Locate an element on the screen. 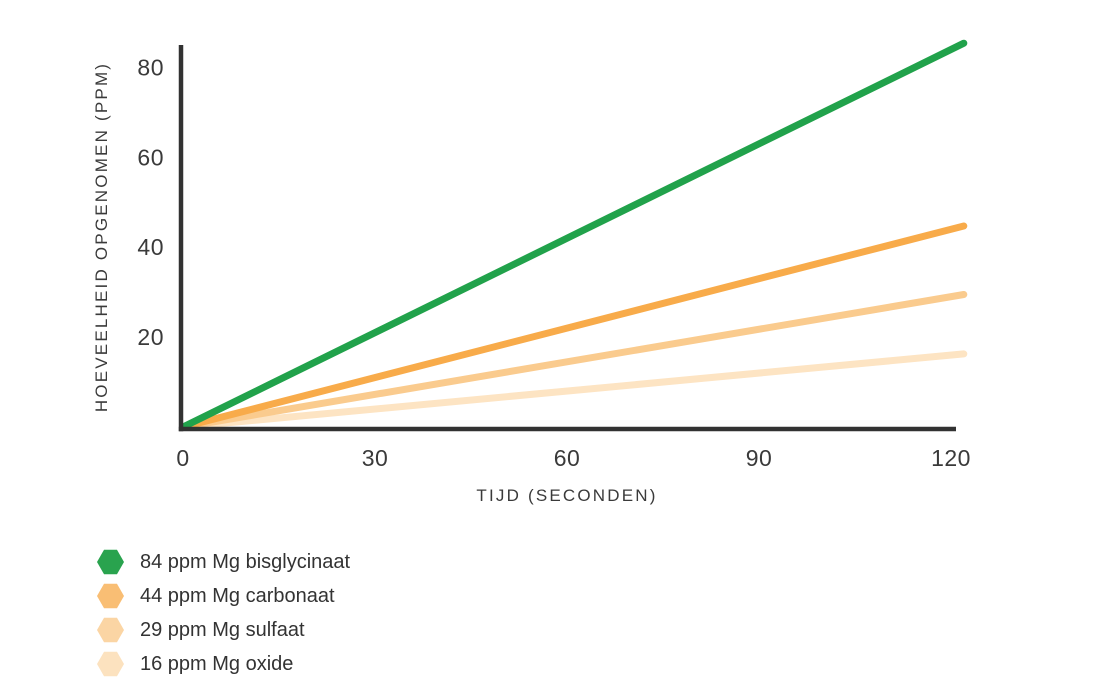 This screenshot has width=1116, height=694. x-axis-label: TIJD (SECONDEN) is located at coordinates (566, 495).